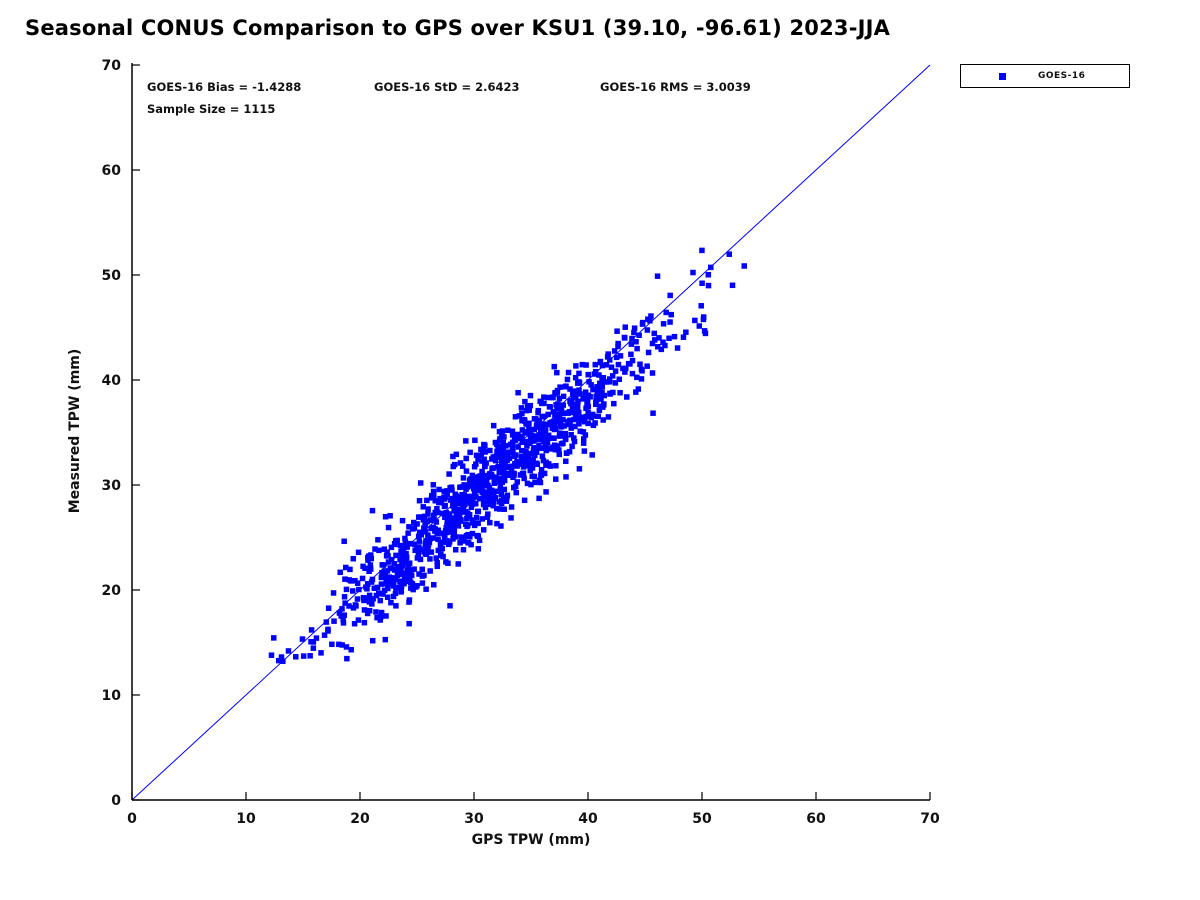 The height and width of the screenshot is (900, 1200). Describe the element at coordinates (1062, 76) in the screenshot. I see `legend-label-goes16: GOES-16` at that location.